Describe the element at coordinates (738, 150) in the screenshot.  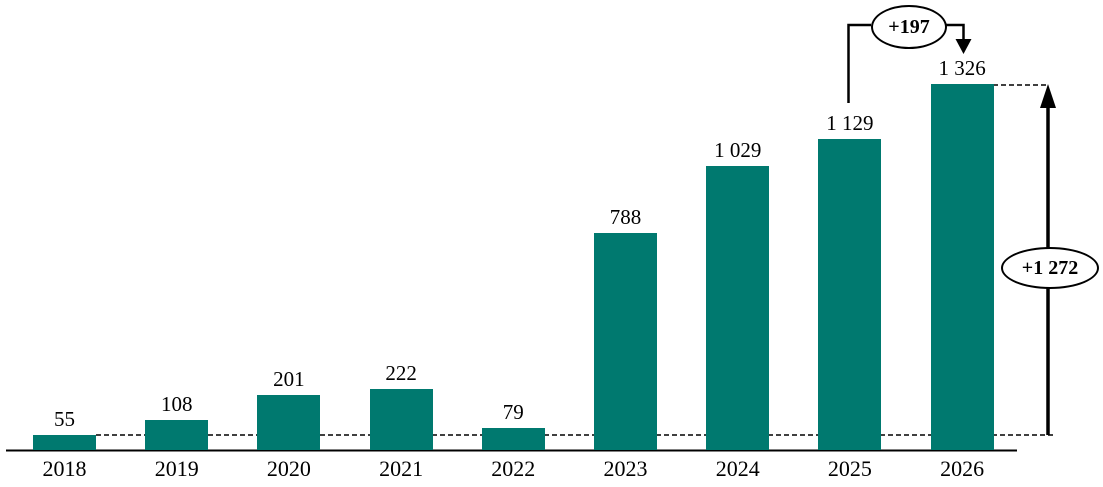
I see `value-label-2024: 1 029` at that location.